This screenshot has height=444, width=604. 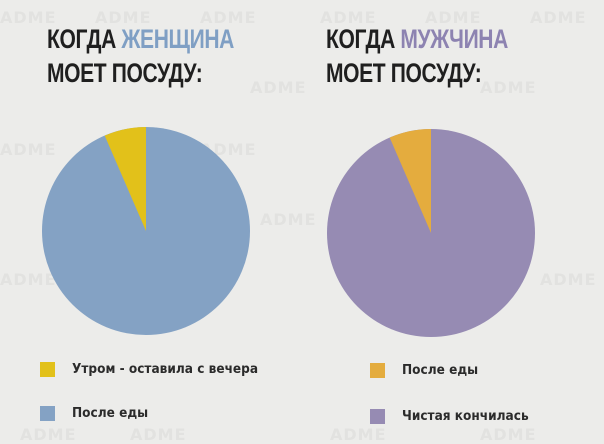 What do you see at coordinates (404, 73) in the screenshot?
I see `right-title-line2: МОЕТ ПОСУДУ:` at bounding box center [404, 73].